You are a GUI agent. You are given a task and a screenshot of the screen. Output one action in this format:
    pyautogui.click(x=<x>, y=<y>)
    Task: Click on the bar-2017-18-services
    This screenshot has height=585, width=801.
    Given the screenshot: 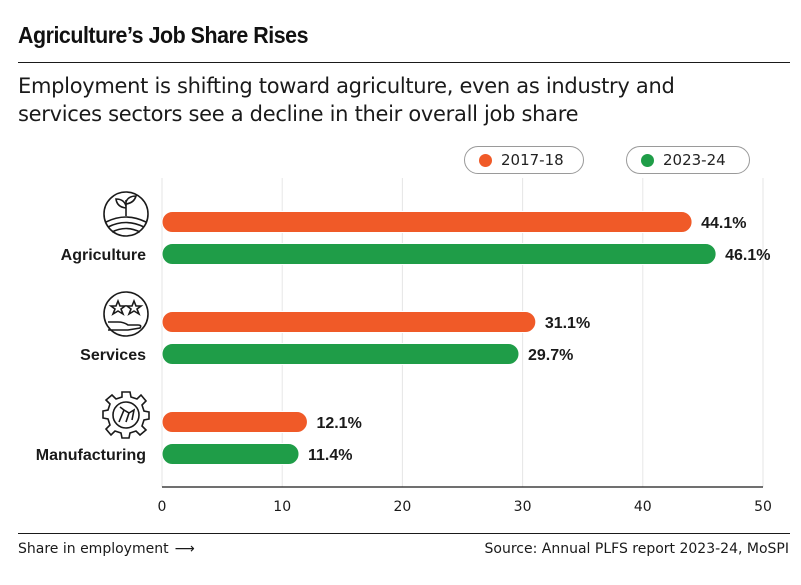 What is the action you would take?
    pyautogui.click(x=349, y=322)
    